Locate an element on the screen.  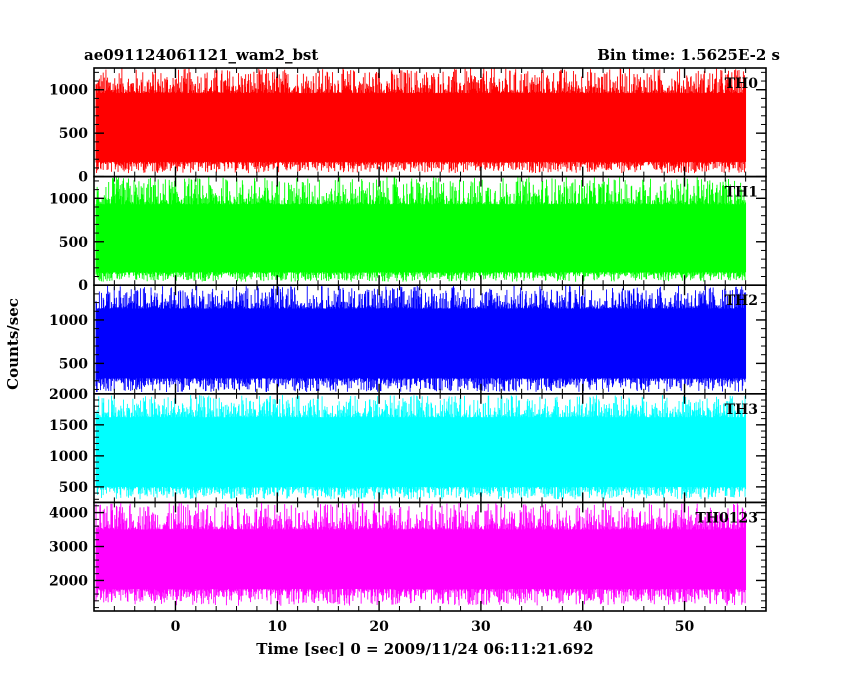
x-tick-label: 10 is located at coordinates (278, 627).